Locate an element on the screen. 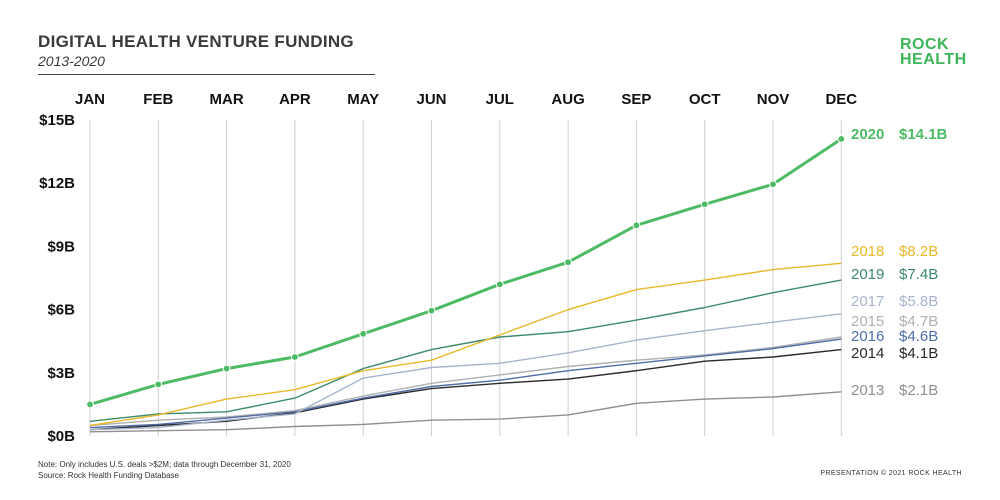  month-label-nov: NOV is located at coordinates (773, 99).